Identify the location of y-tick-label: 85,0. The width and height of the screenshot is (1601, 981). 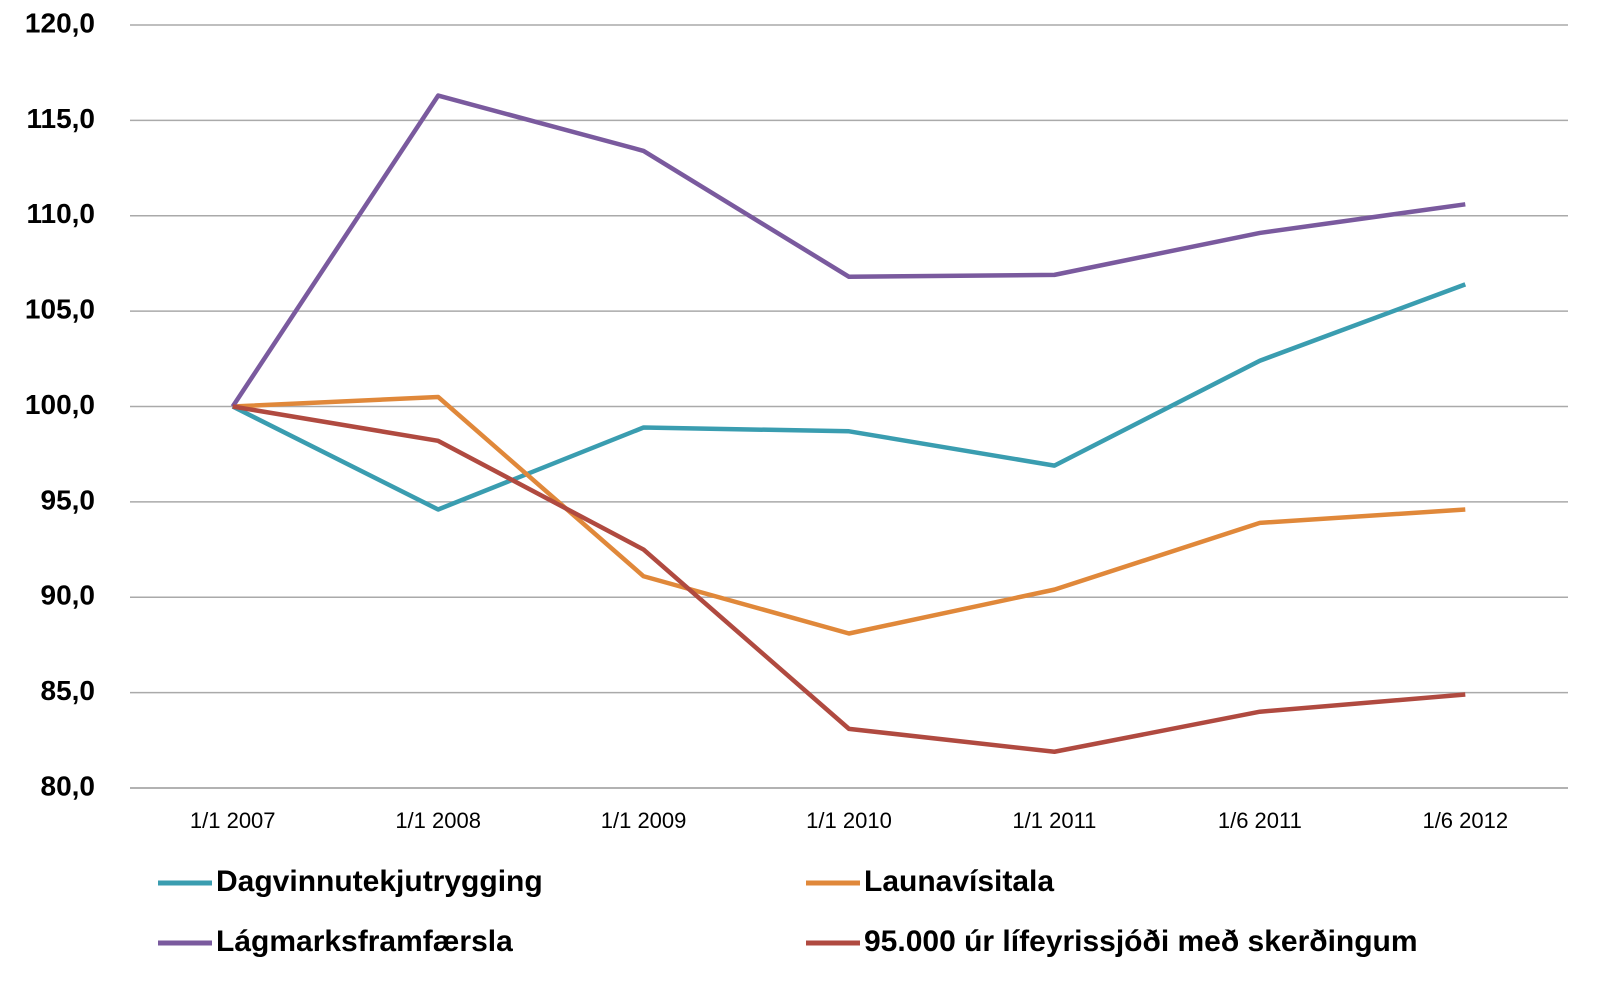
(68, 690).